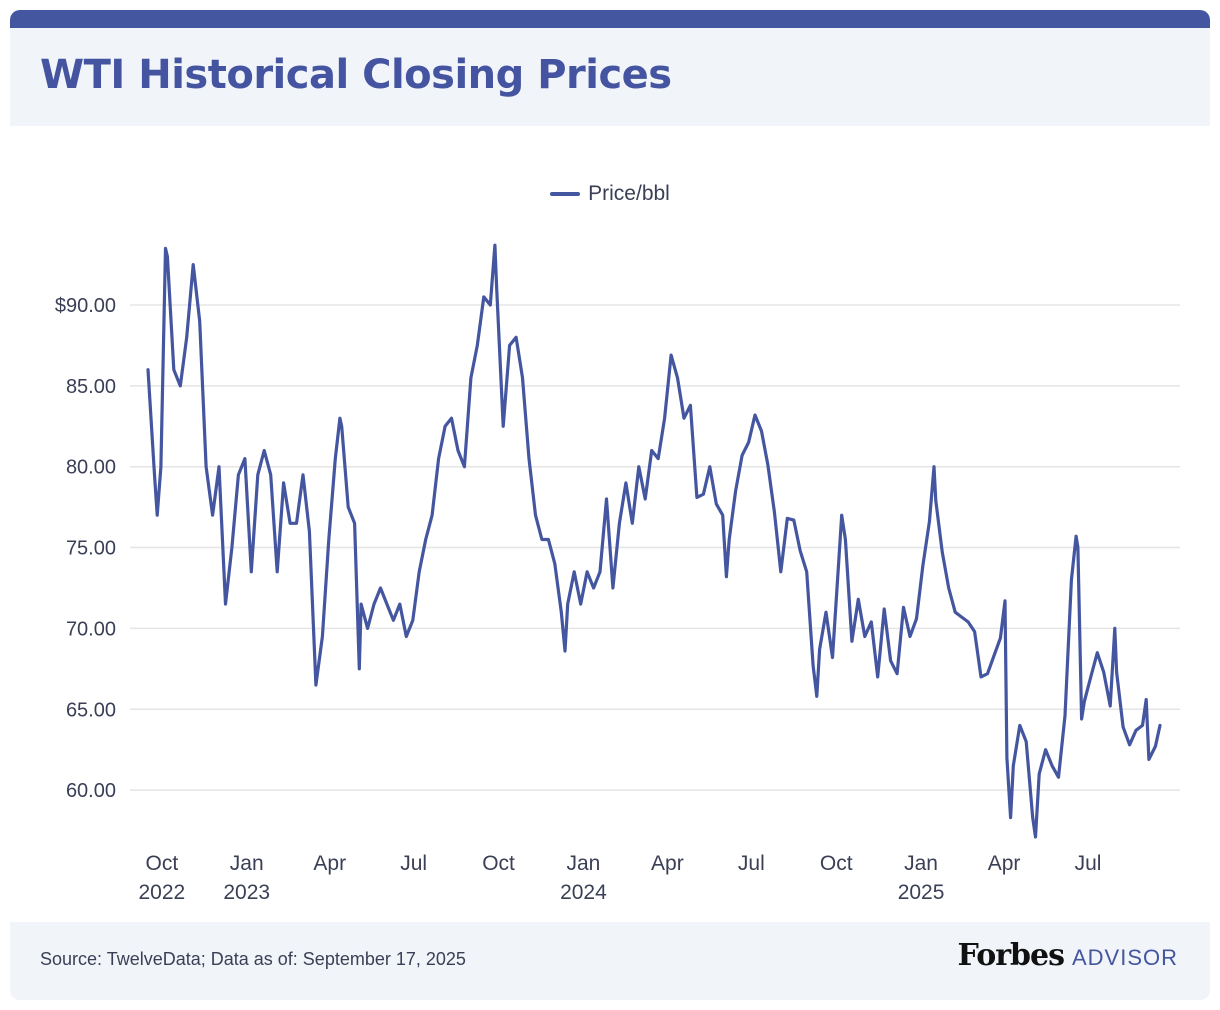 The width and height of the screenshot is (1220, 1010). I want to click on legend-swatch, so click(565, 194).